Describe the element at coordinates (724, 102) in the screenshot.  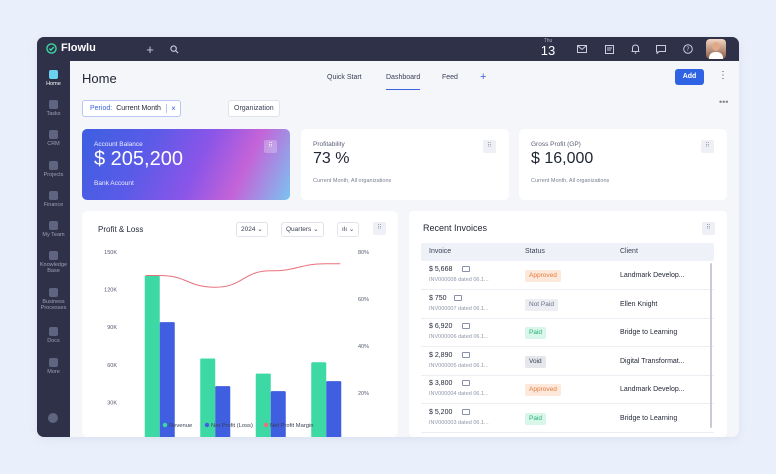
I see `more-options-icon: •••` at that location.